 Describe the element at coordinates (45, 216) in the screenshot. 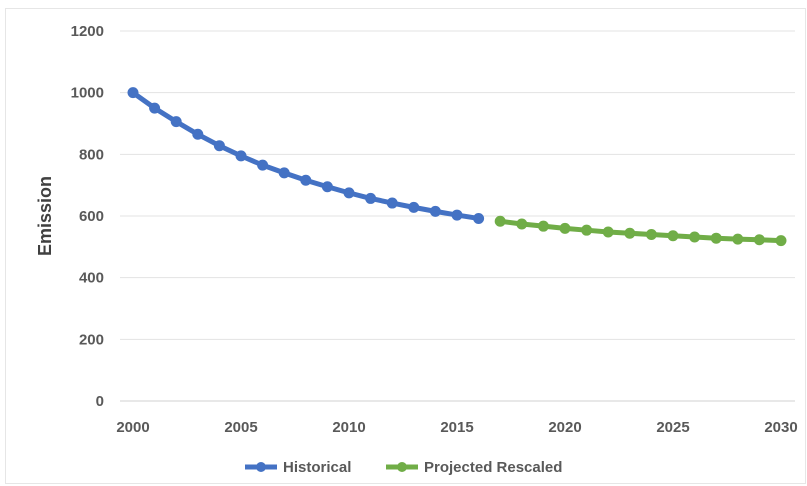

I see `y-axis-title: Emission` at that location.